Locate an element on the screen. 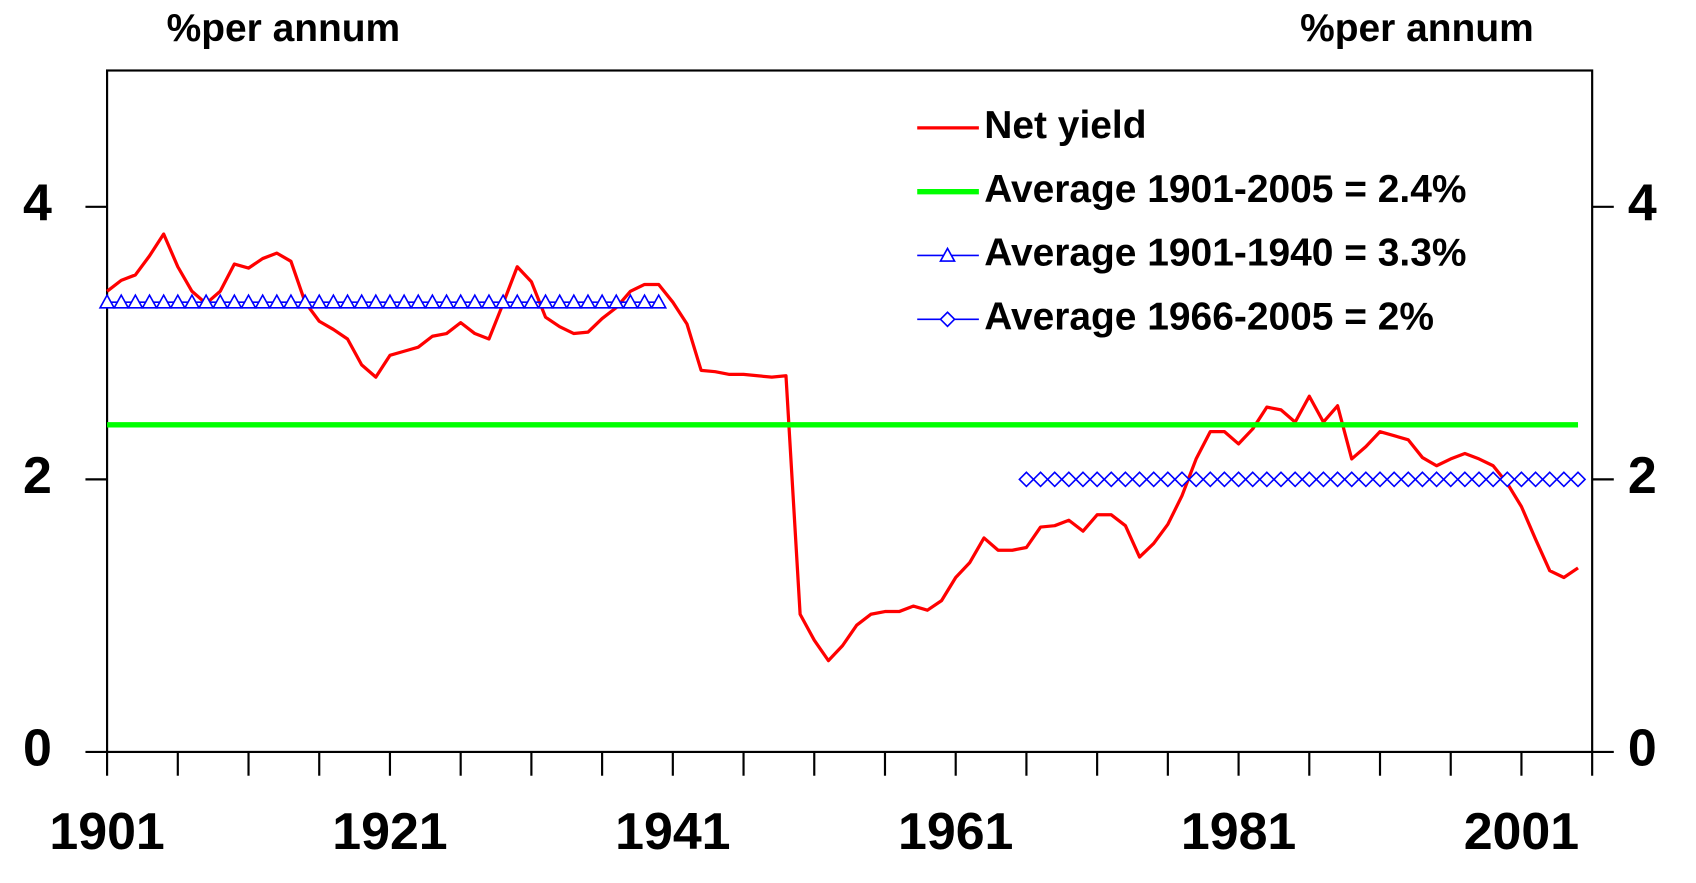 This screenshot has width=1696, height=883. x-tick-label: 1921 is located at coordinates (389, 832).